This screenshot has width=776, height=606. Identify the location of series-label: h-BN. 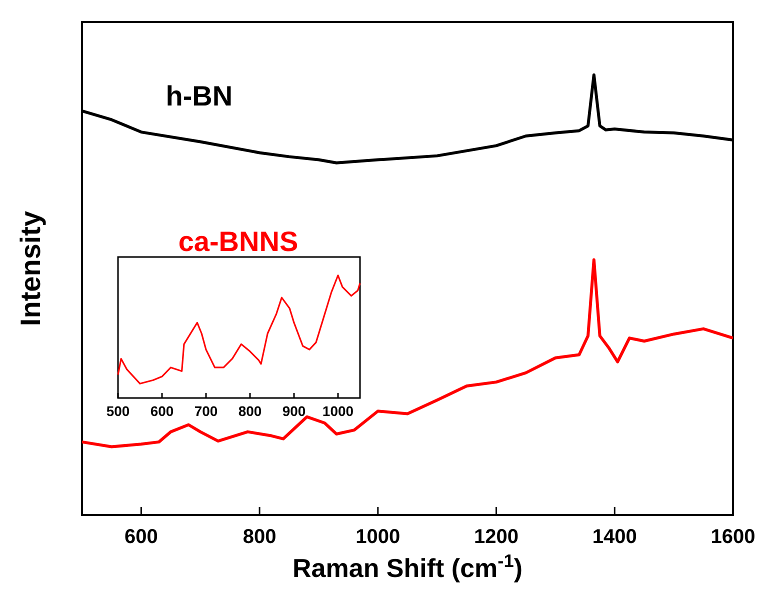
(199, 96).